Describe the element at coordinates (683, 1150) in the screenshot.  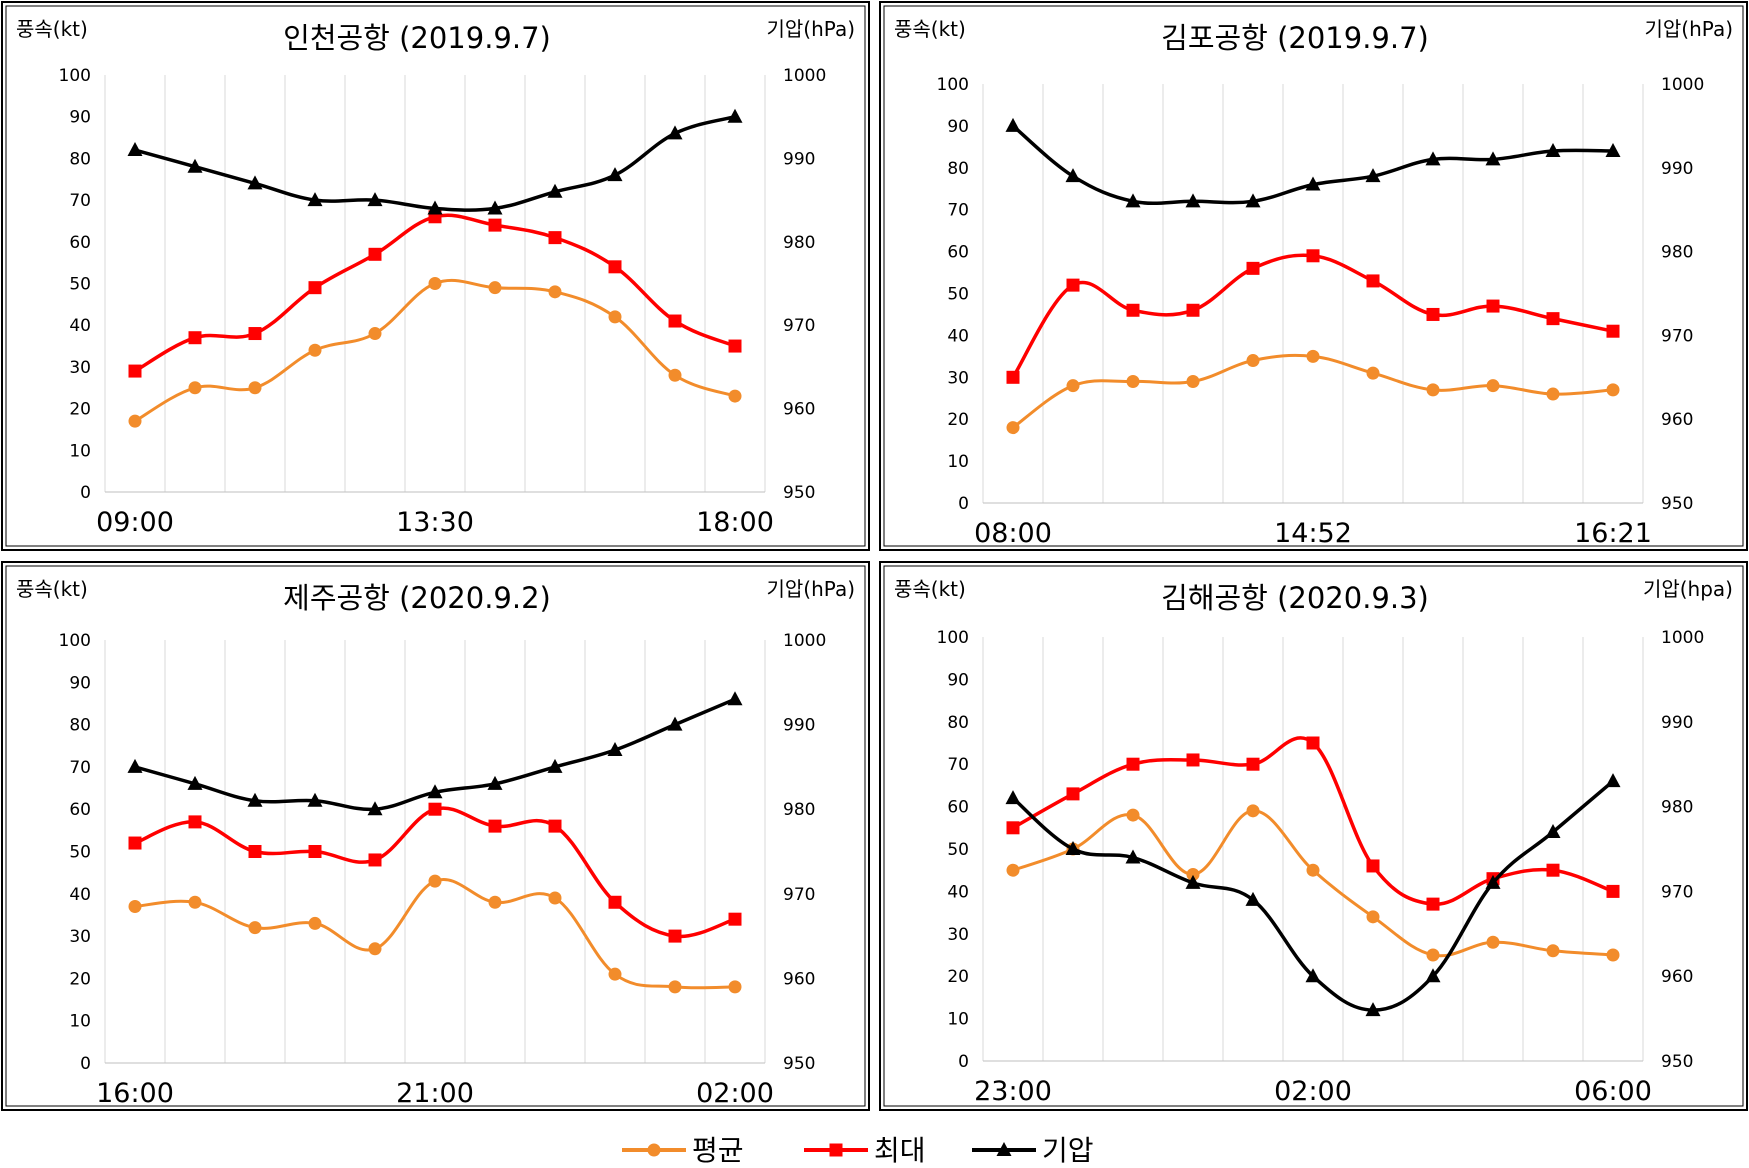
I see `legend-item-avg: 평균` at that location.